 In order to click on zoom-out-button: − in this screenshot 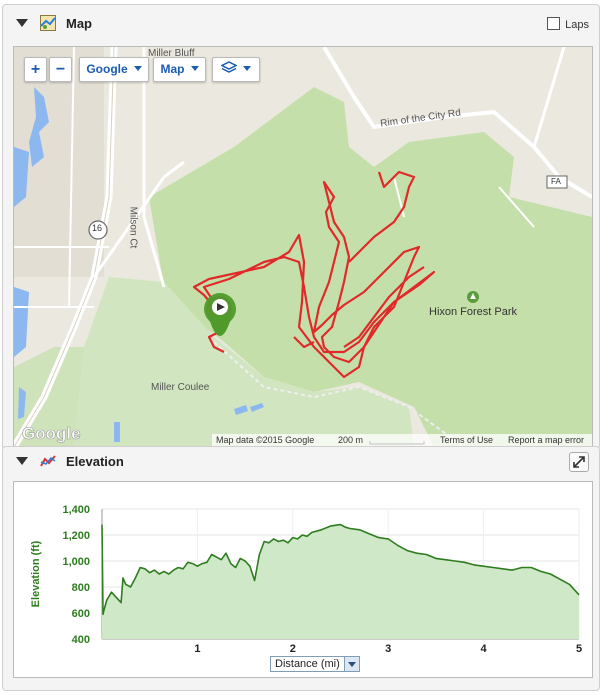, I will do `click(60, 69)`.